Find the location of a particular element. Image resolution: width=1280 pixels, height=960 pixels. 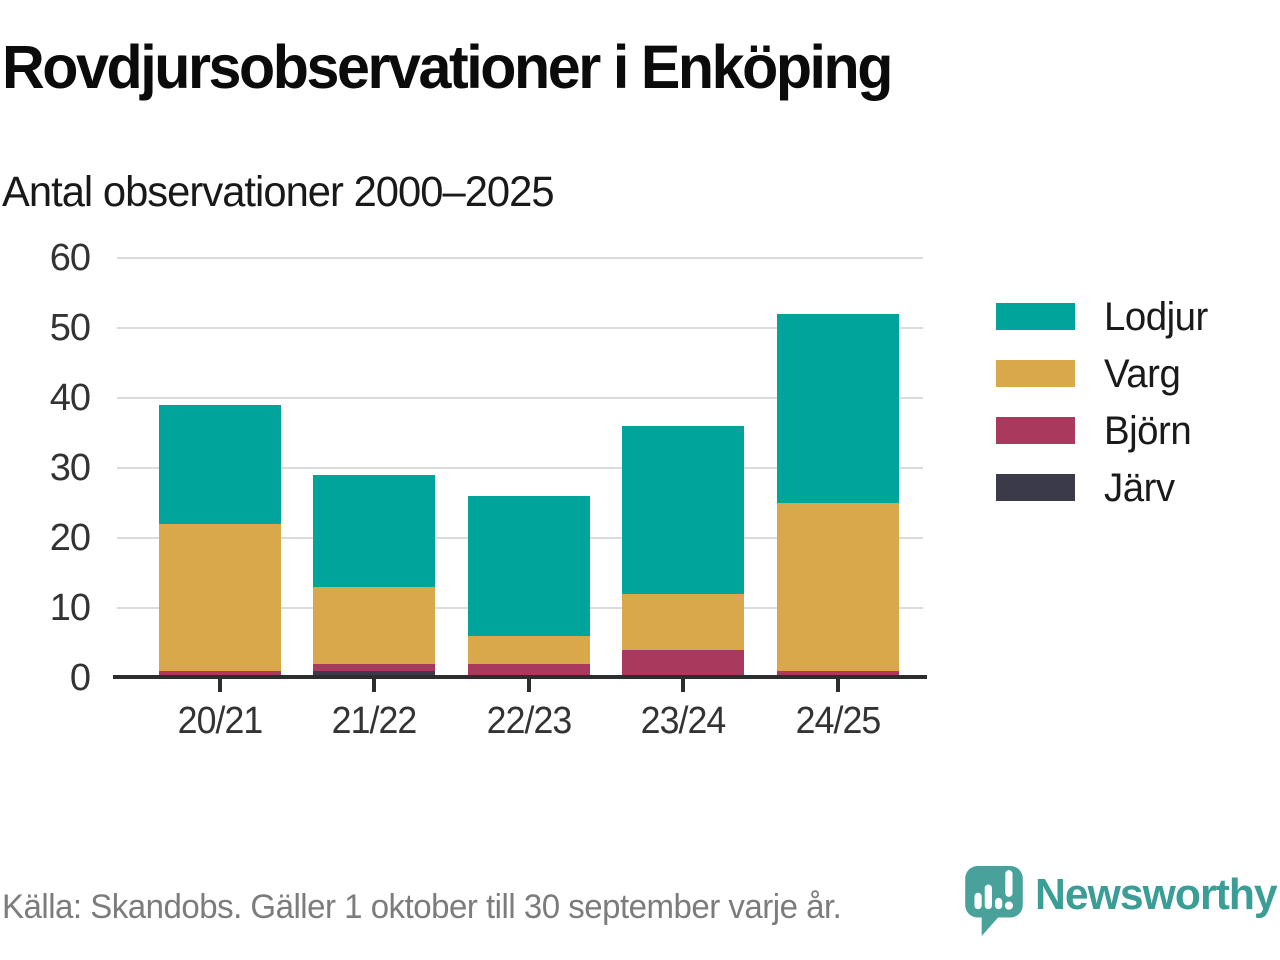

legend-label: Lodjur is located at coordinates (1156, 316).